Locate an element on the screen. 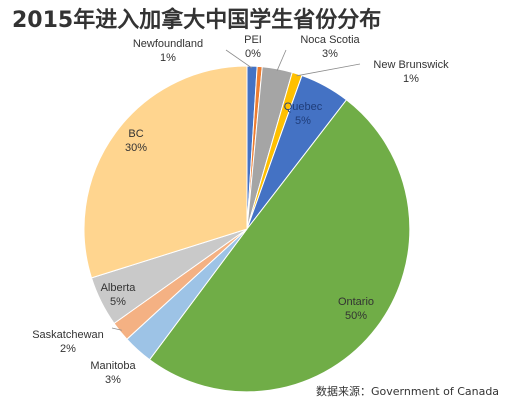 This screenshot has width=509, height=413. label-percent-new-brunswick: 1% is located at coordinates (411, 79).